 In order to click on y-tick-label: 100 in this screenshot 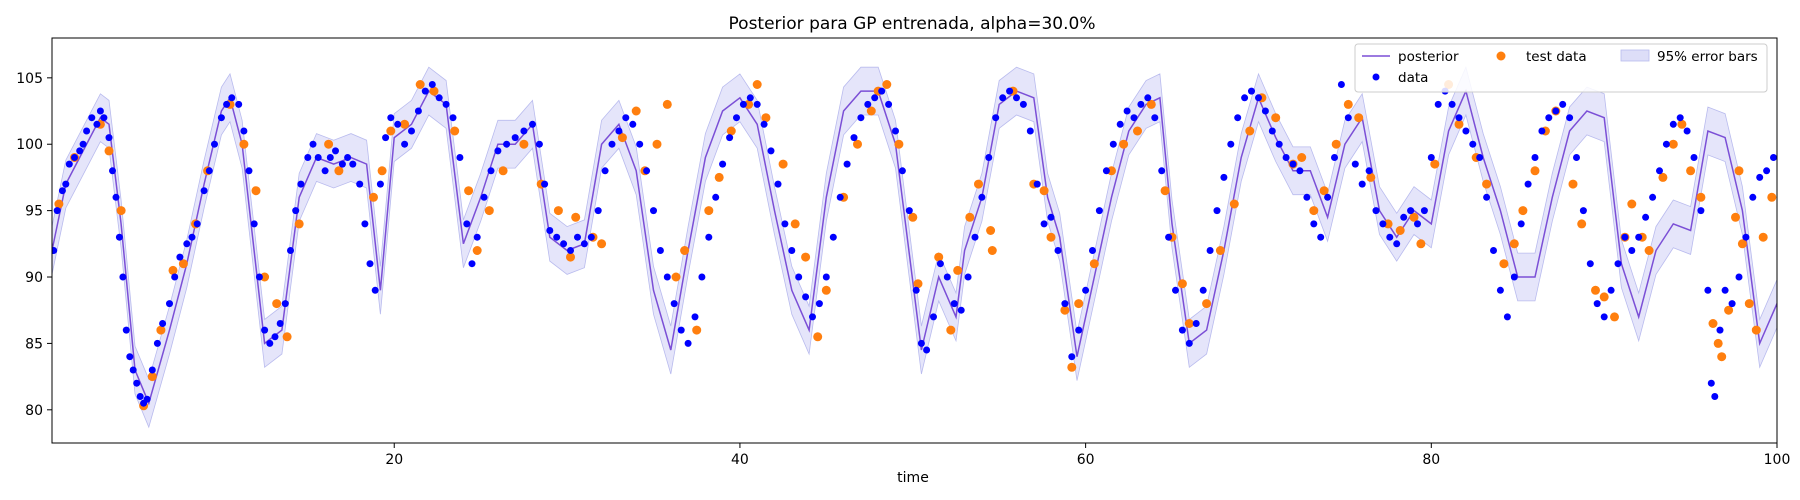, I will do `click(29, 145)`.